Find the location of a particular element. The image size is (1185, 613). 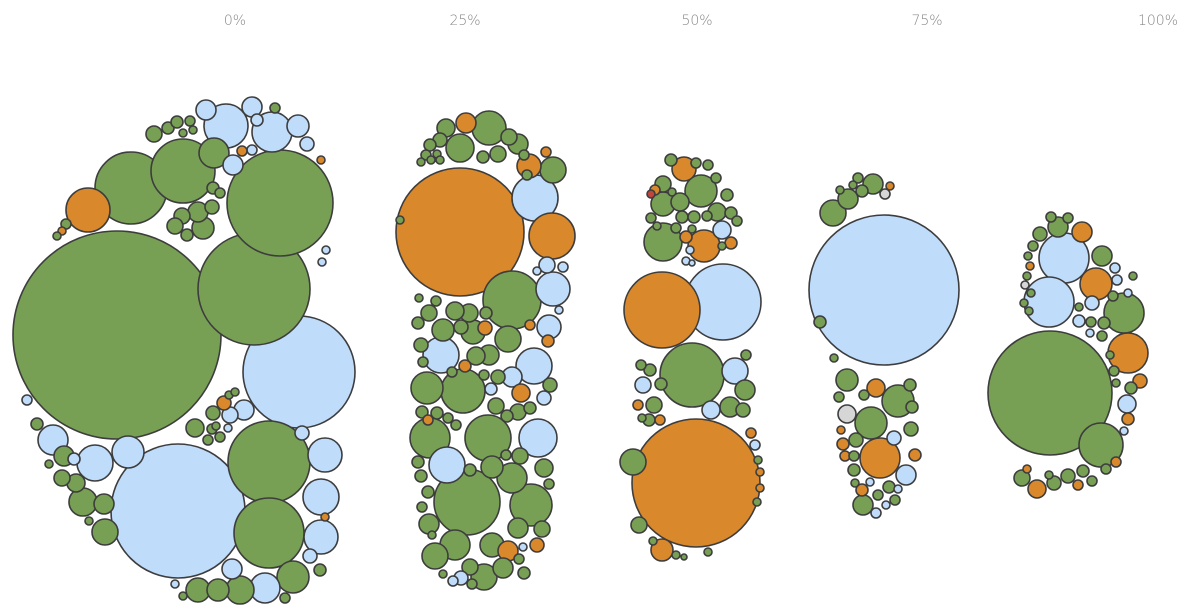

bubble-lightgray is located at coordinates (847, 414).